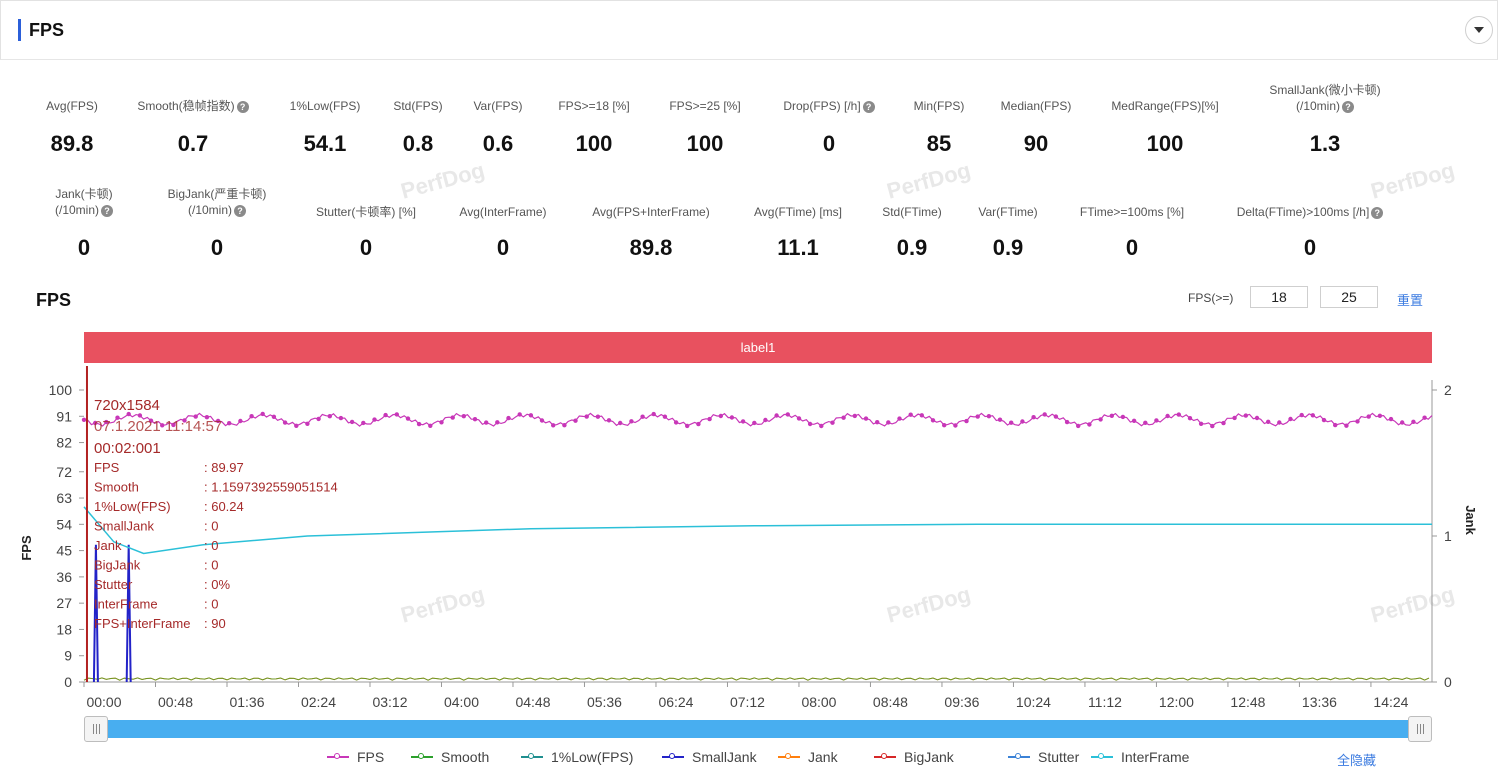  What do you see at coordinates (19, 30) in the screenshot?
I see `accent-bar` at bounding box center [19, 30].